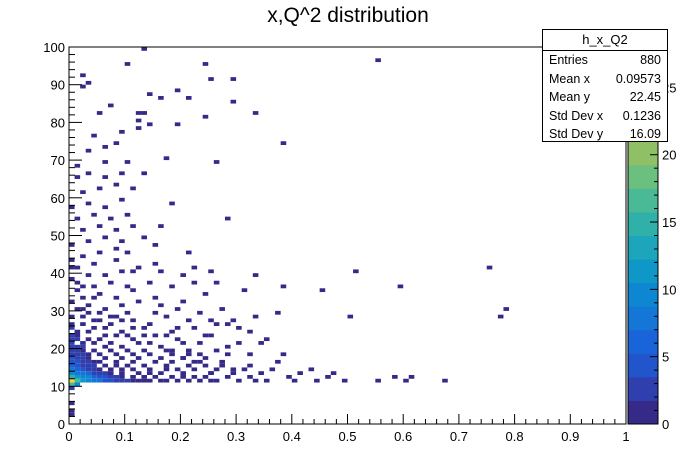 Image resolution: width=696 pixels, height=472 pixels. Describe the element at coordinates (54, 47) in the screenshot. I see `y-tick-label: 100` at that location.